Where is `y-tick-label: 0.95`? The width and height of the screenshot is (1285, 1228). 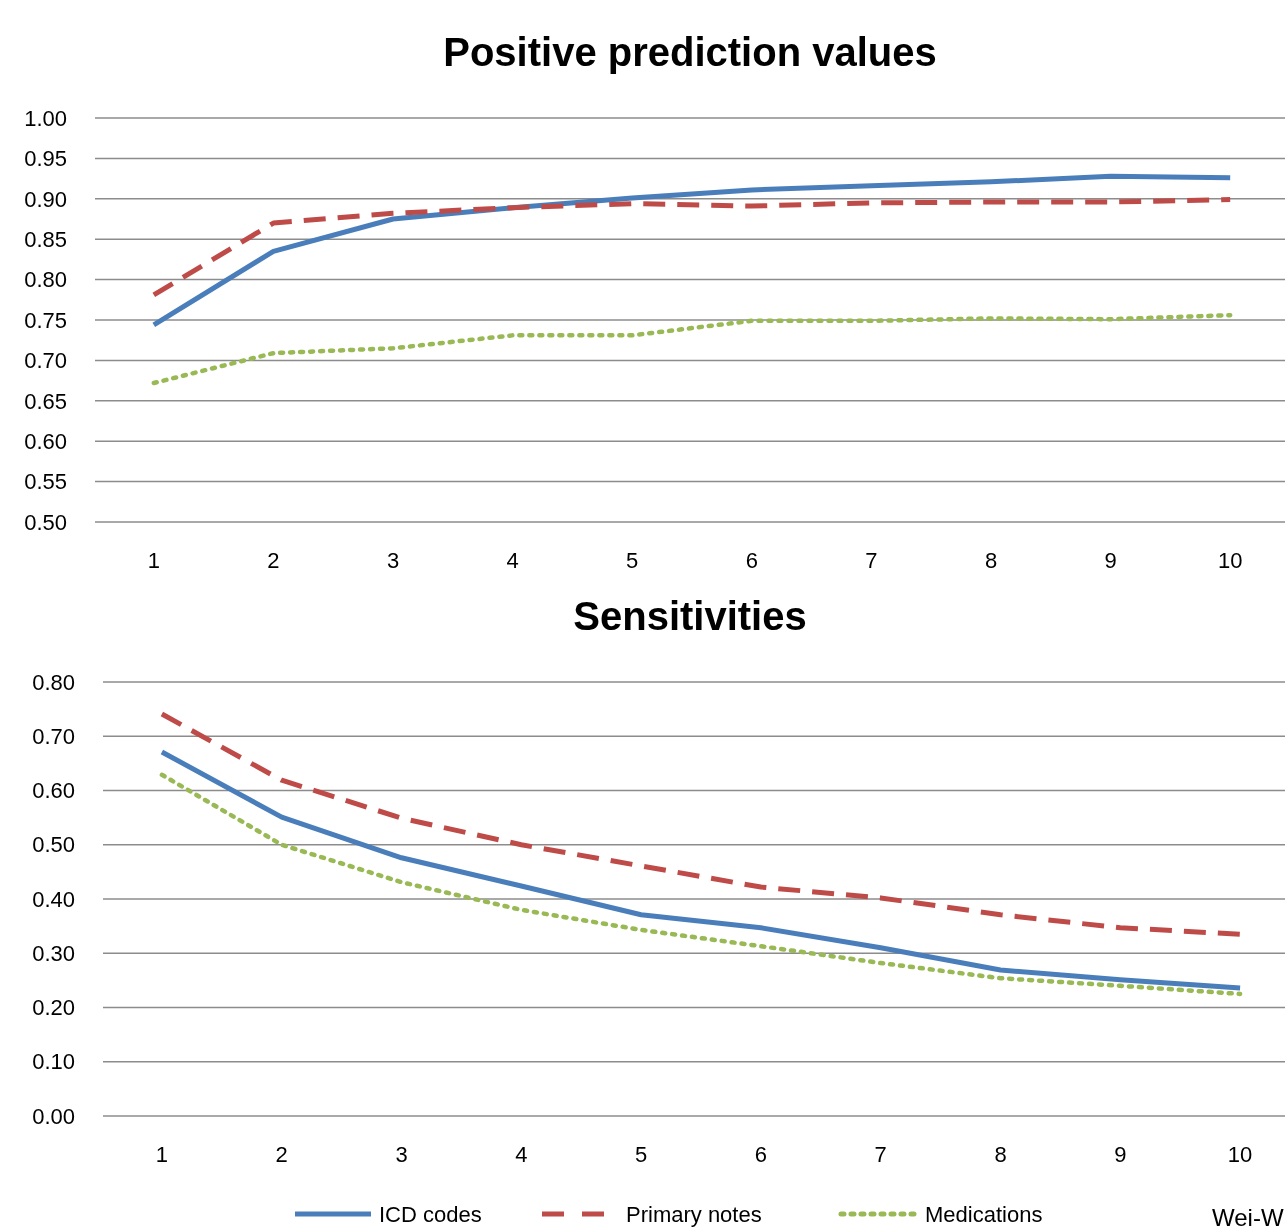
y-tick-label: 0.95 is located at coordinates (45, 159).